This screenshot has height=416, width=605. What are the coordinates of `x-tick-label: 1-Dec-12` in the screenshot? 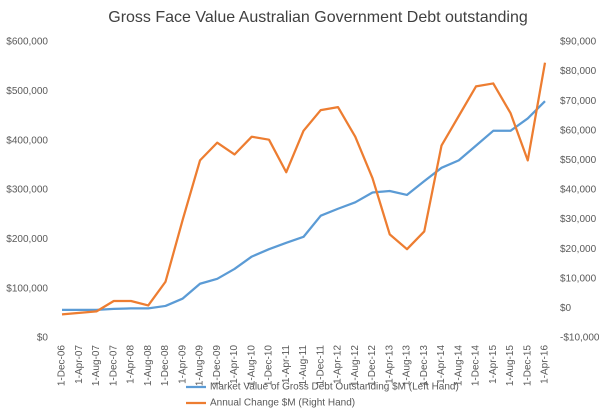 It's located at (372, 366).